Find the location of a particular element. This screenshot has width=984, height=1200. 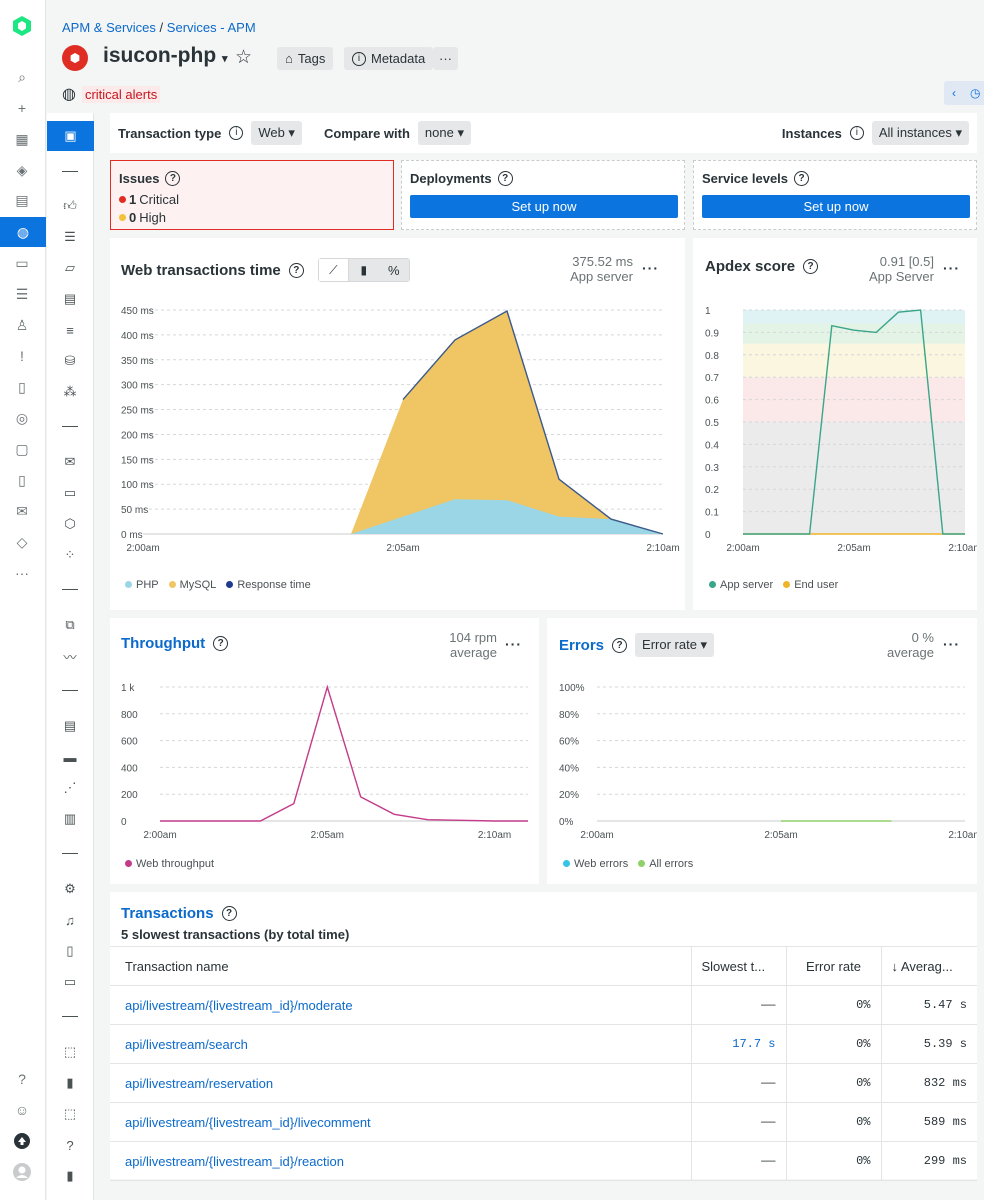

legend-web-errors: Web errors is located at coordinates (595, 864).